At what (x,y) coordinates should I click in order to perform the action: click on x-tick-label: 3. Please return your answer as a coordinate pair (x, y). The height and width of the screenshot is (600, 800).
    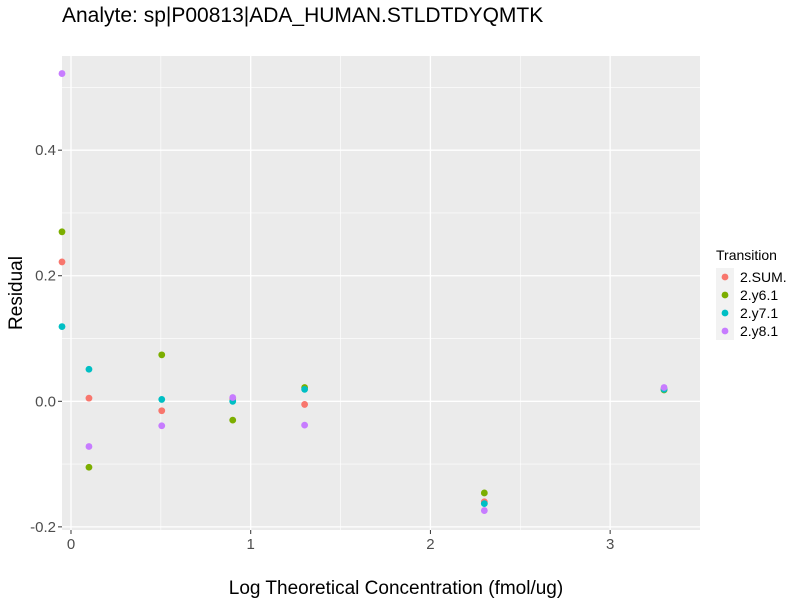
    Looking at the image, I should click on (610, 544).